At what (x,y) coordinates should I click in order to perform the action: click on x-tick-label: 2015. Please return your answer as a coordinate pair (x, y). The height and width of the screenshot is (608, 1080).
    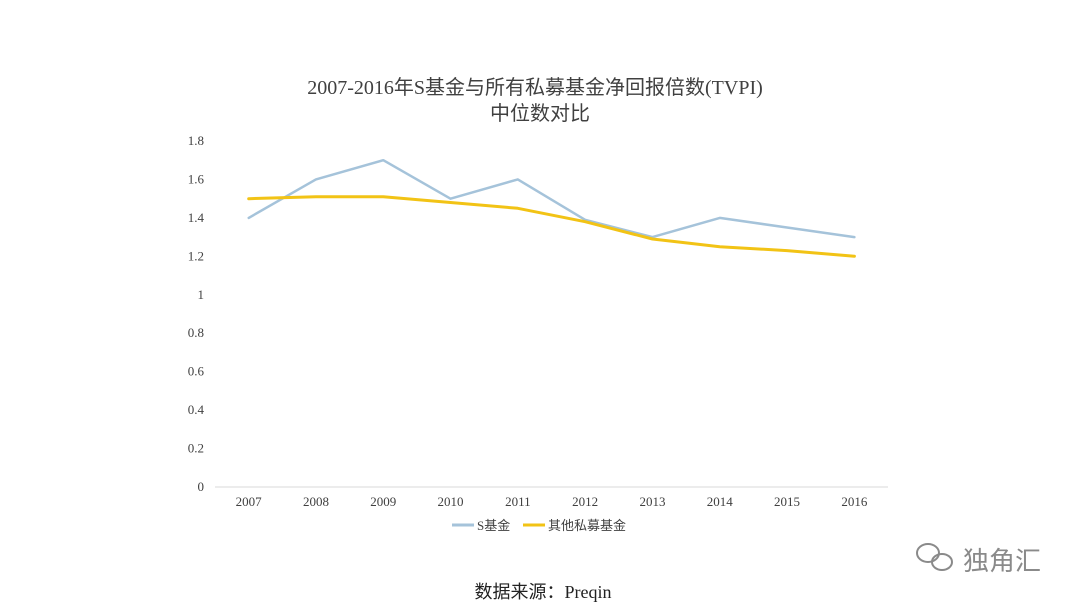
    Looking at the image, I should click on (787, 501).